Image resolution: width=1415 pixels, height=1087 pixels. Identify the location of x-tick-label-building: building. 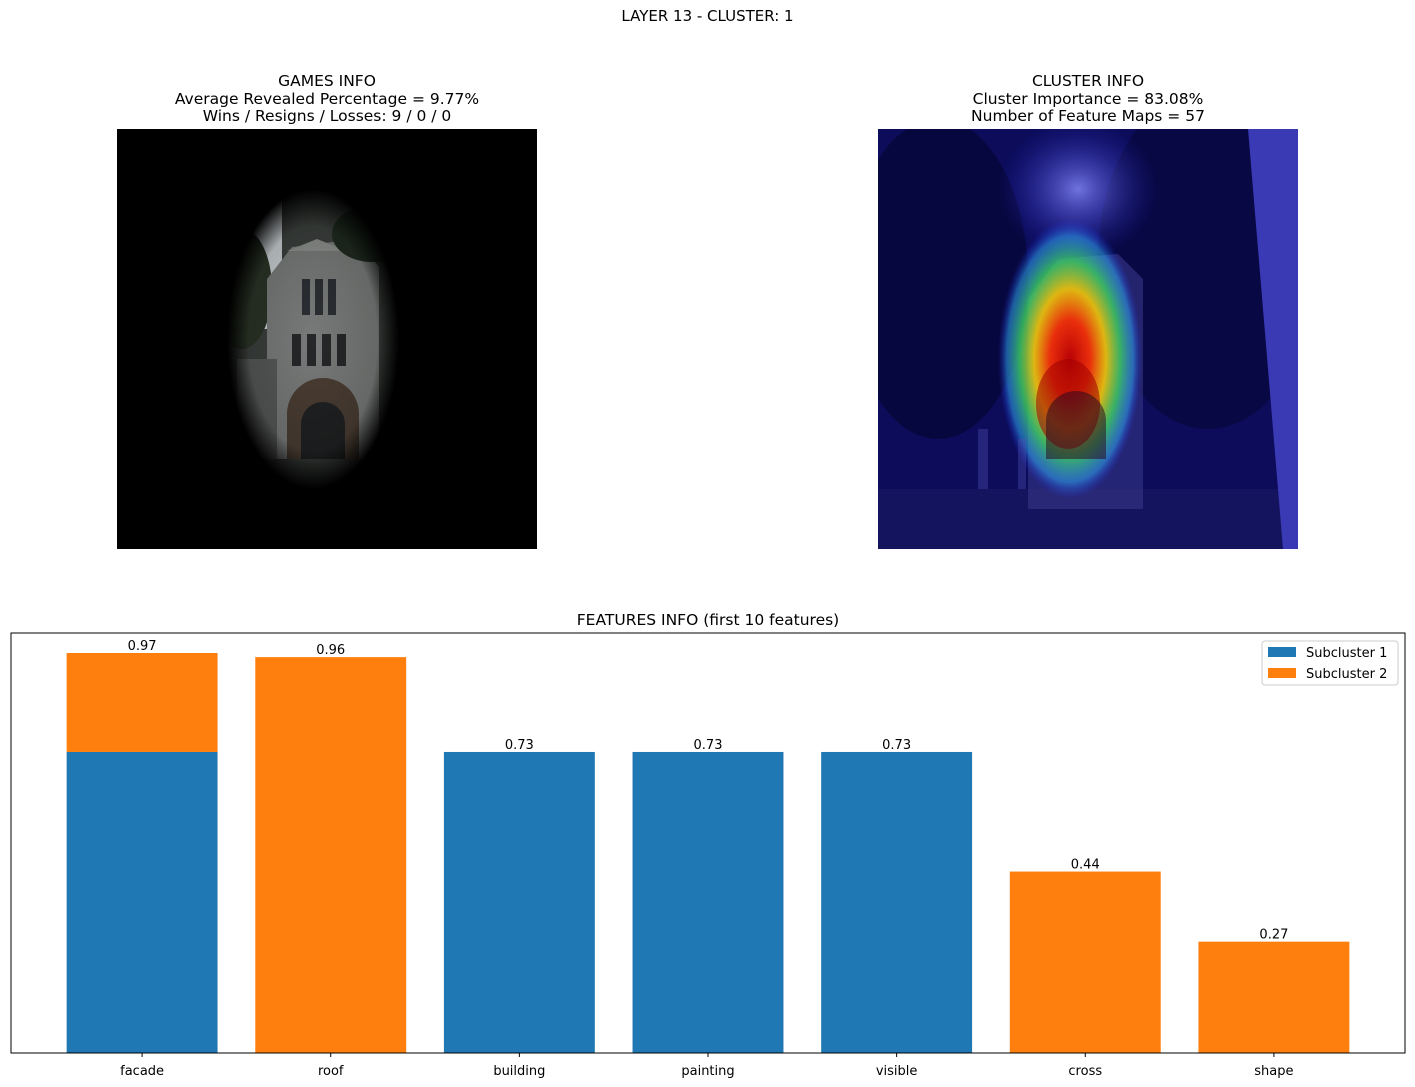
(519, 1071).